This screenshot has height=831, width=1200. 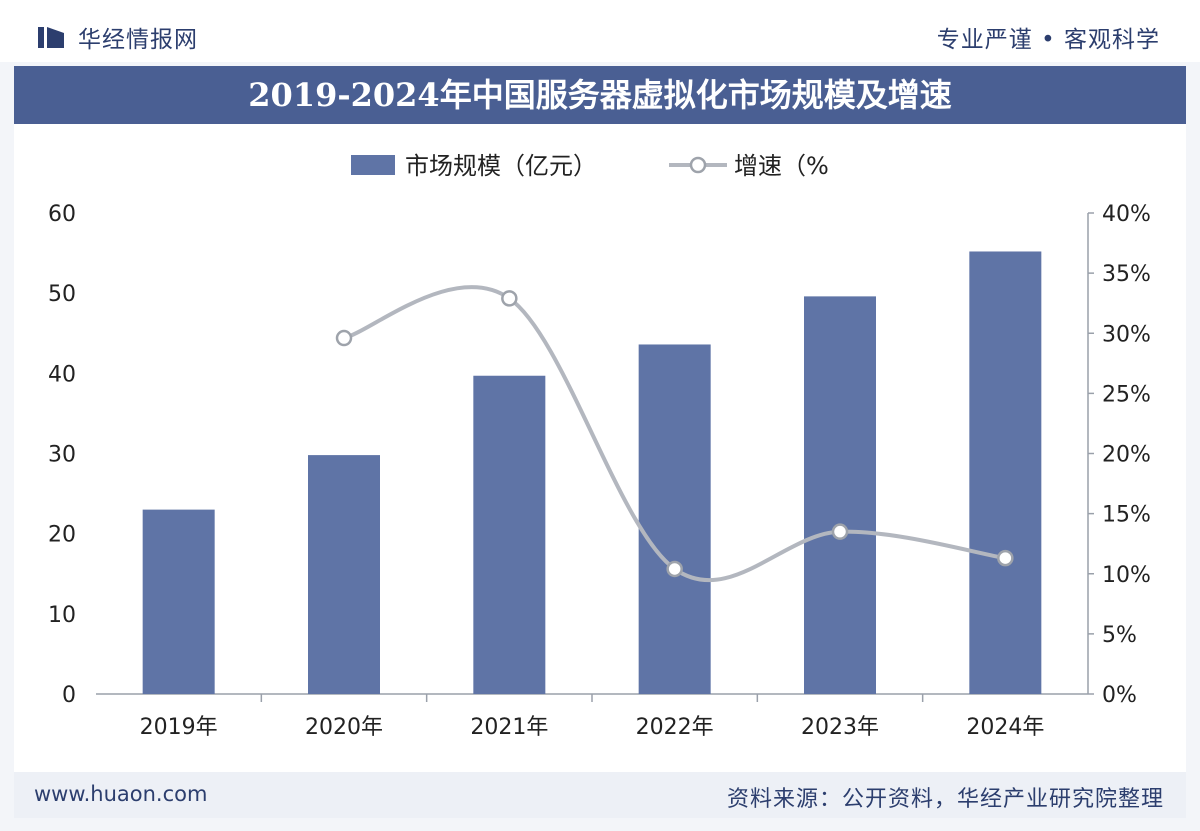 I want to click on brand-name: 华经情报网, so click(x=138, y=40).